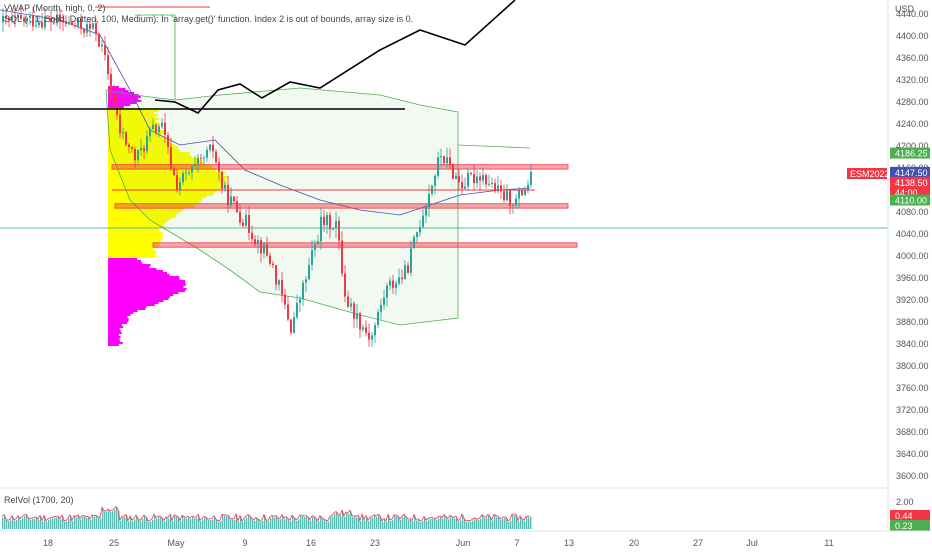 This screenshot has height=555, width=932. Describe the element at coordinates (114, 543) in the screenshot. I see `time-tick-label: 25` at that location.